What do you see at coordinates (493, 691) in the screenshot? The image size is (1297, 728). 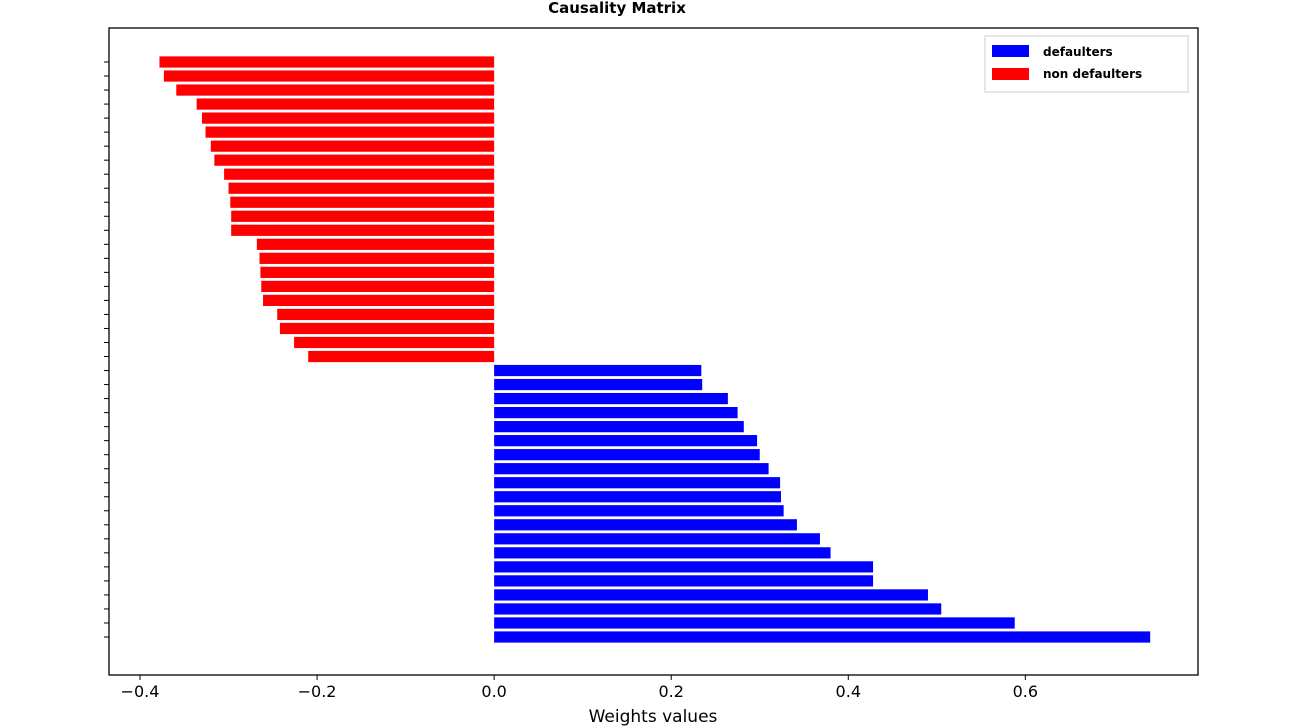 I see `x-tick-label: 0.0` at bounding box center [493, 691].